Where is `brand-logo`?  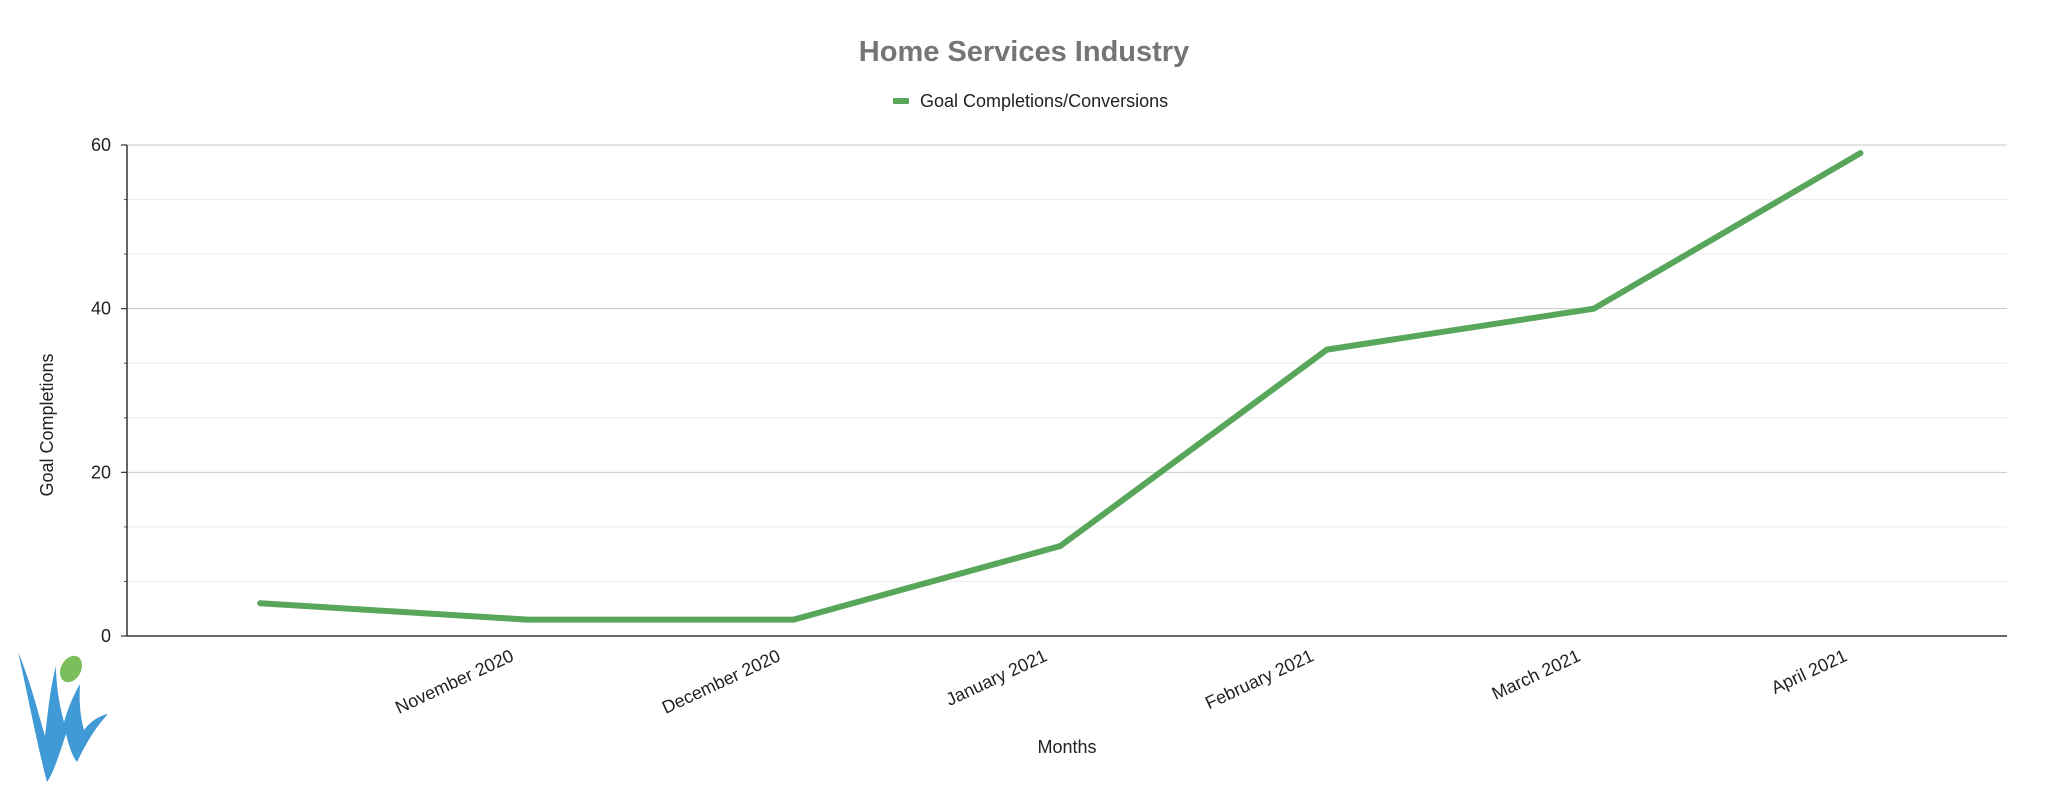 brand-logo is located at coordinates (63, 717).